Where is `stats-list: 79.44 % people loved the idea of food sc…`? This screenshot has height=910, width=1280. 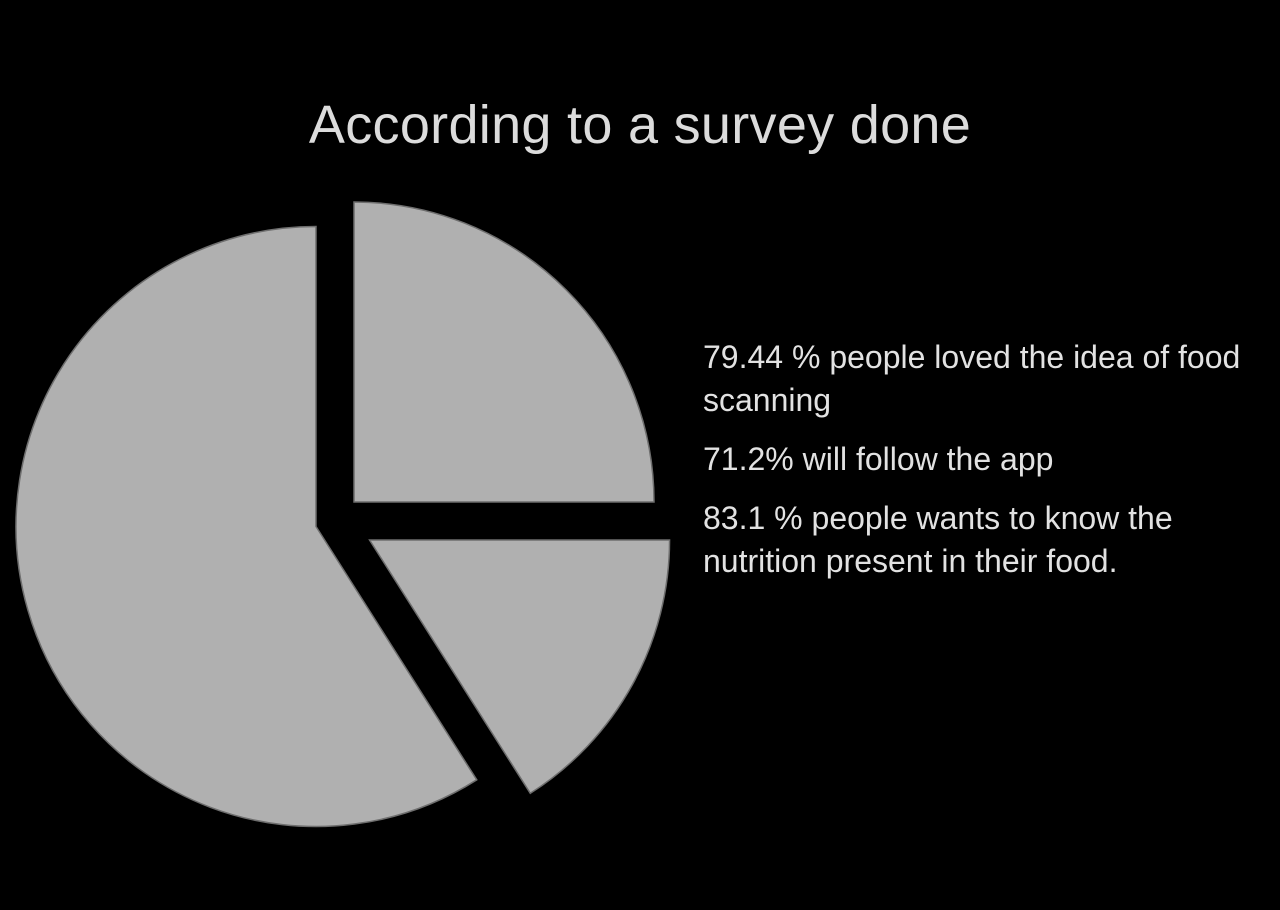
stats-list: 79.44 % people loved the idea of food sc… is located at coordinates (973, 459).